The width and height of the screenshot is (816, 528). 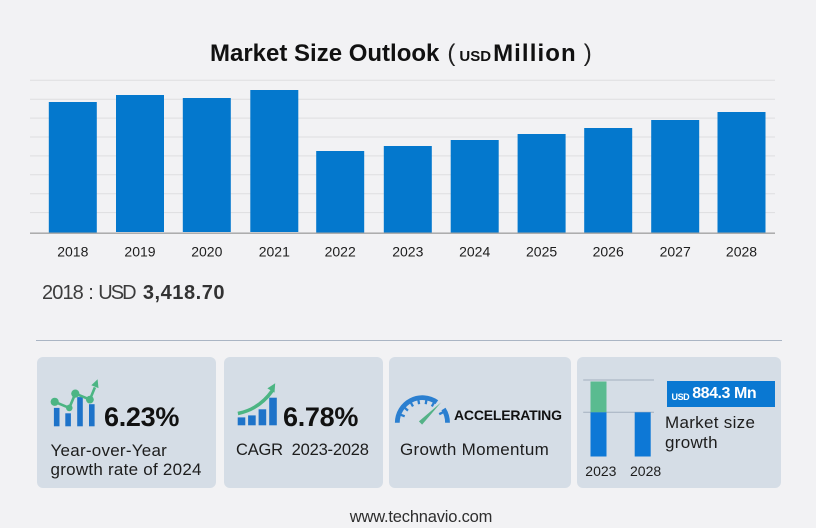 What do you see at coordinates (72, 252) in the screenshot?
I see `svg-text: 2018` at bounding box center [72, 252].